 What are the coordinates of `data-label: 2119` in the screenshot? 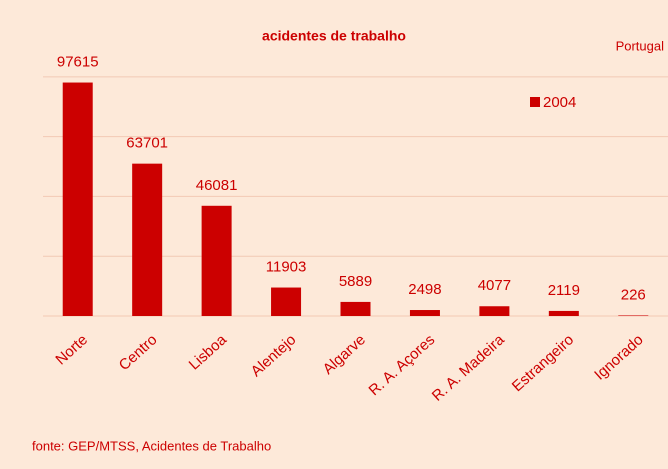 It's located at (564, 290).